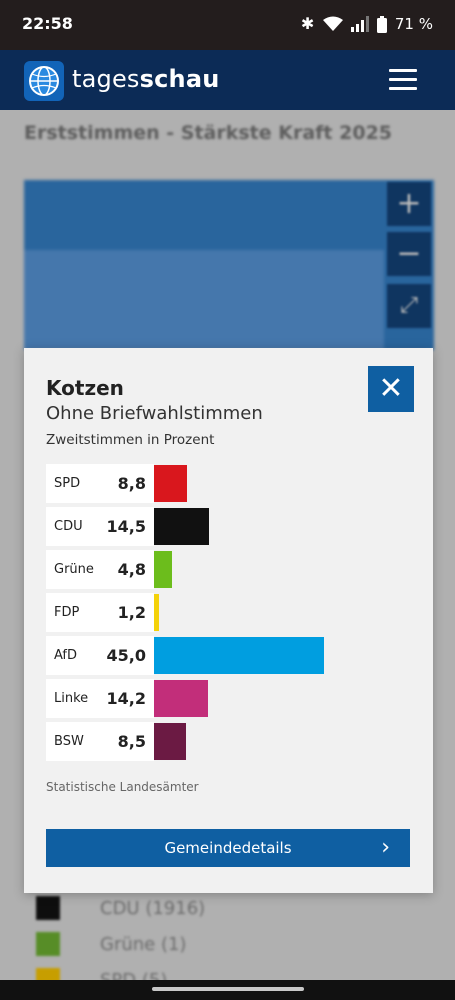 This screenshot has height=1000, width=455. Describe the element at coordinates (332, 24) in the screenshot. I see `wifi-icon` at that location.